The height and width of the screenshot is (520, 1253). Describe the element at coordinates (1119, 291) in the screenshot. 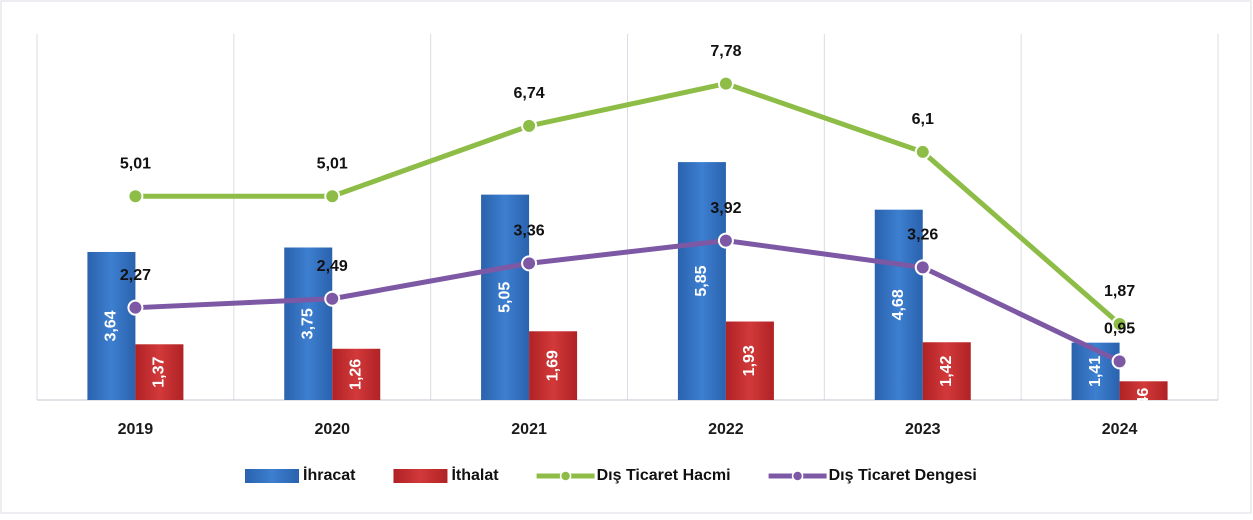

I see `line-value-label: 1,87` at that location.